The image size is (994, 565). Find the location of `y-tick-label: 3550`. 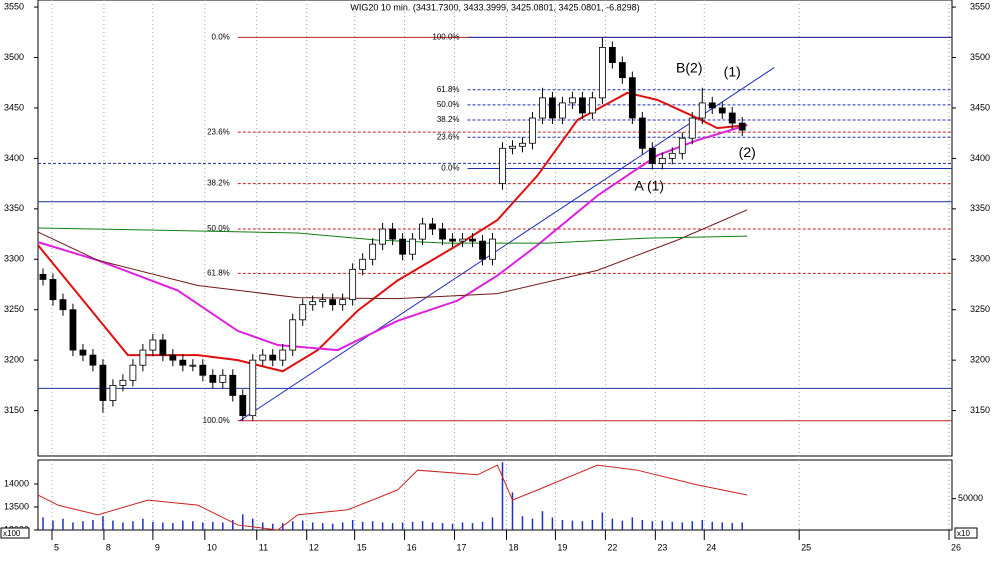

y-tick-label: 3550 is located at coordinates (14, 6).